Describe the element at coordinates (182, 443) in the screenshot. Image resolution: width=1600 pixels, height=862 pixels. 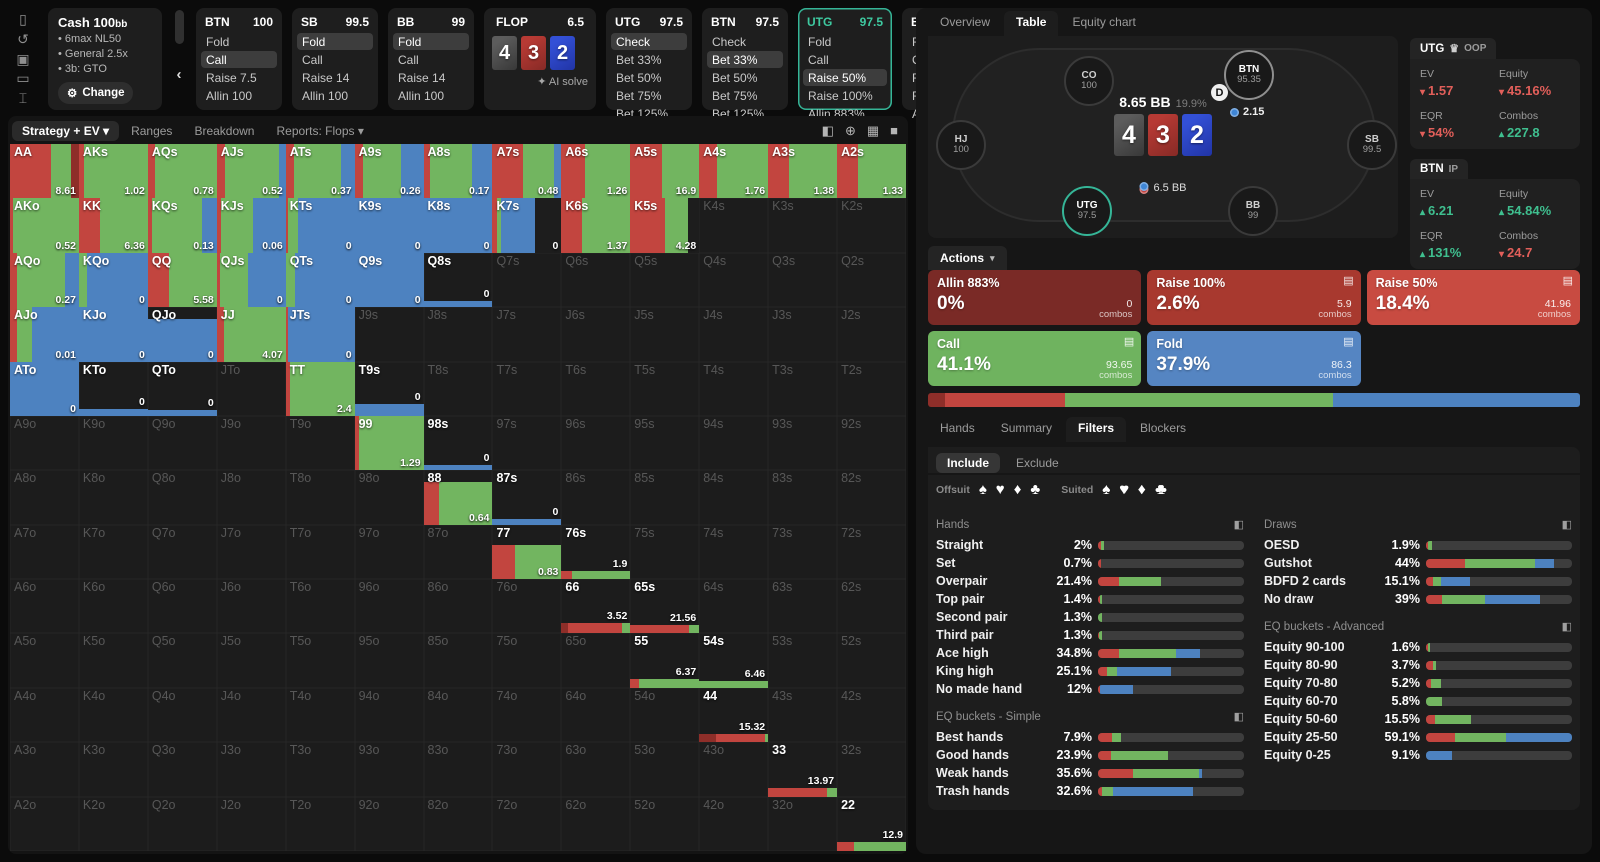
I see `hand-cell-Q9o: Q9o` at that location.